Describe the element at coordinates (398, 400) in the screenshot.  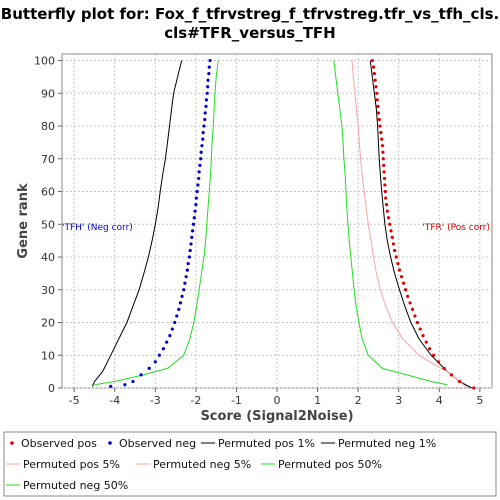
I see `x-tick-label: 3` at that location.